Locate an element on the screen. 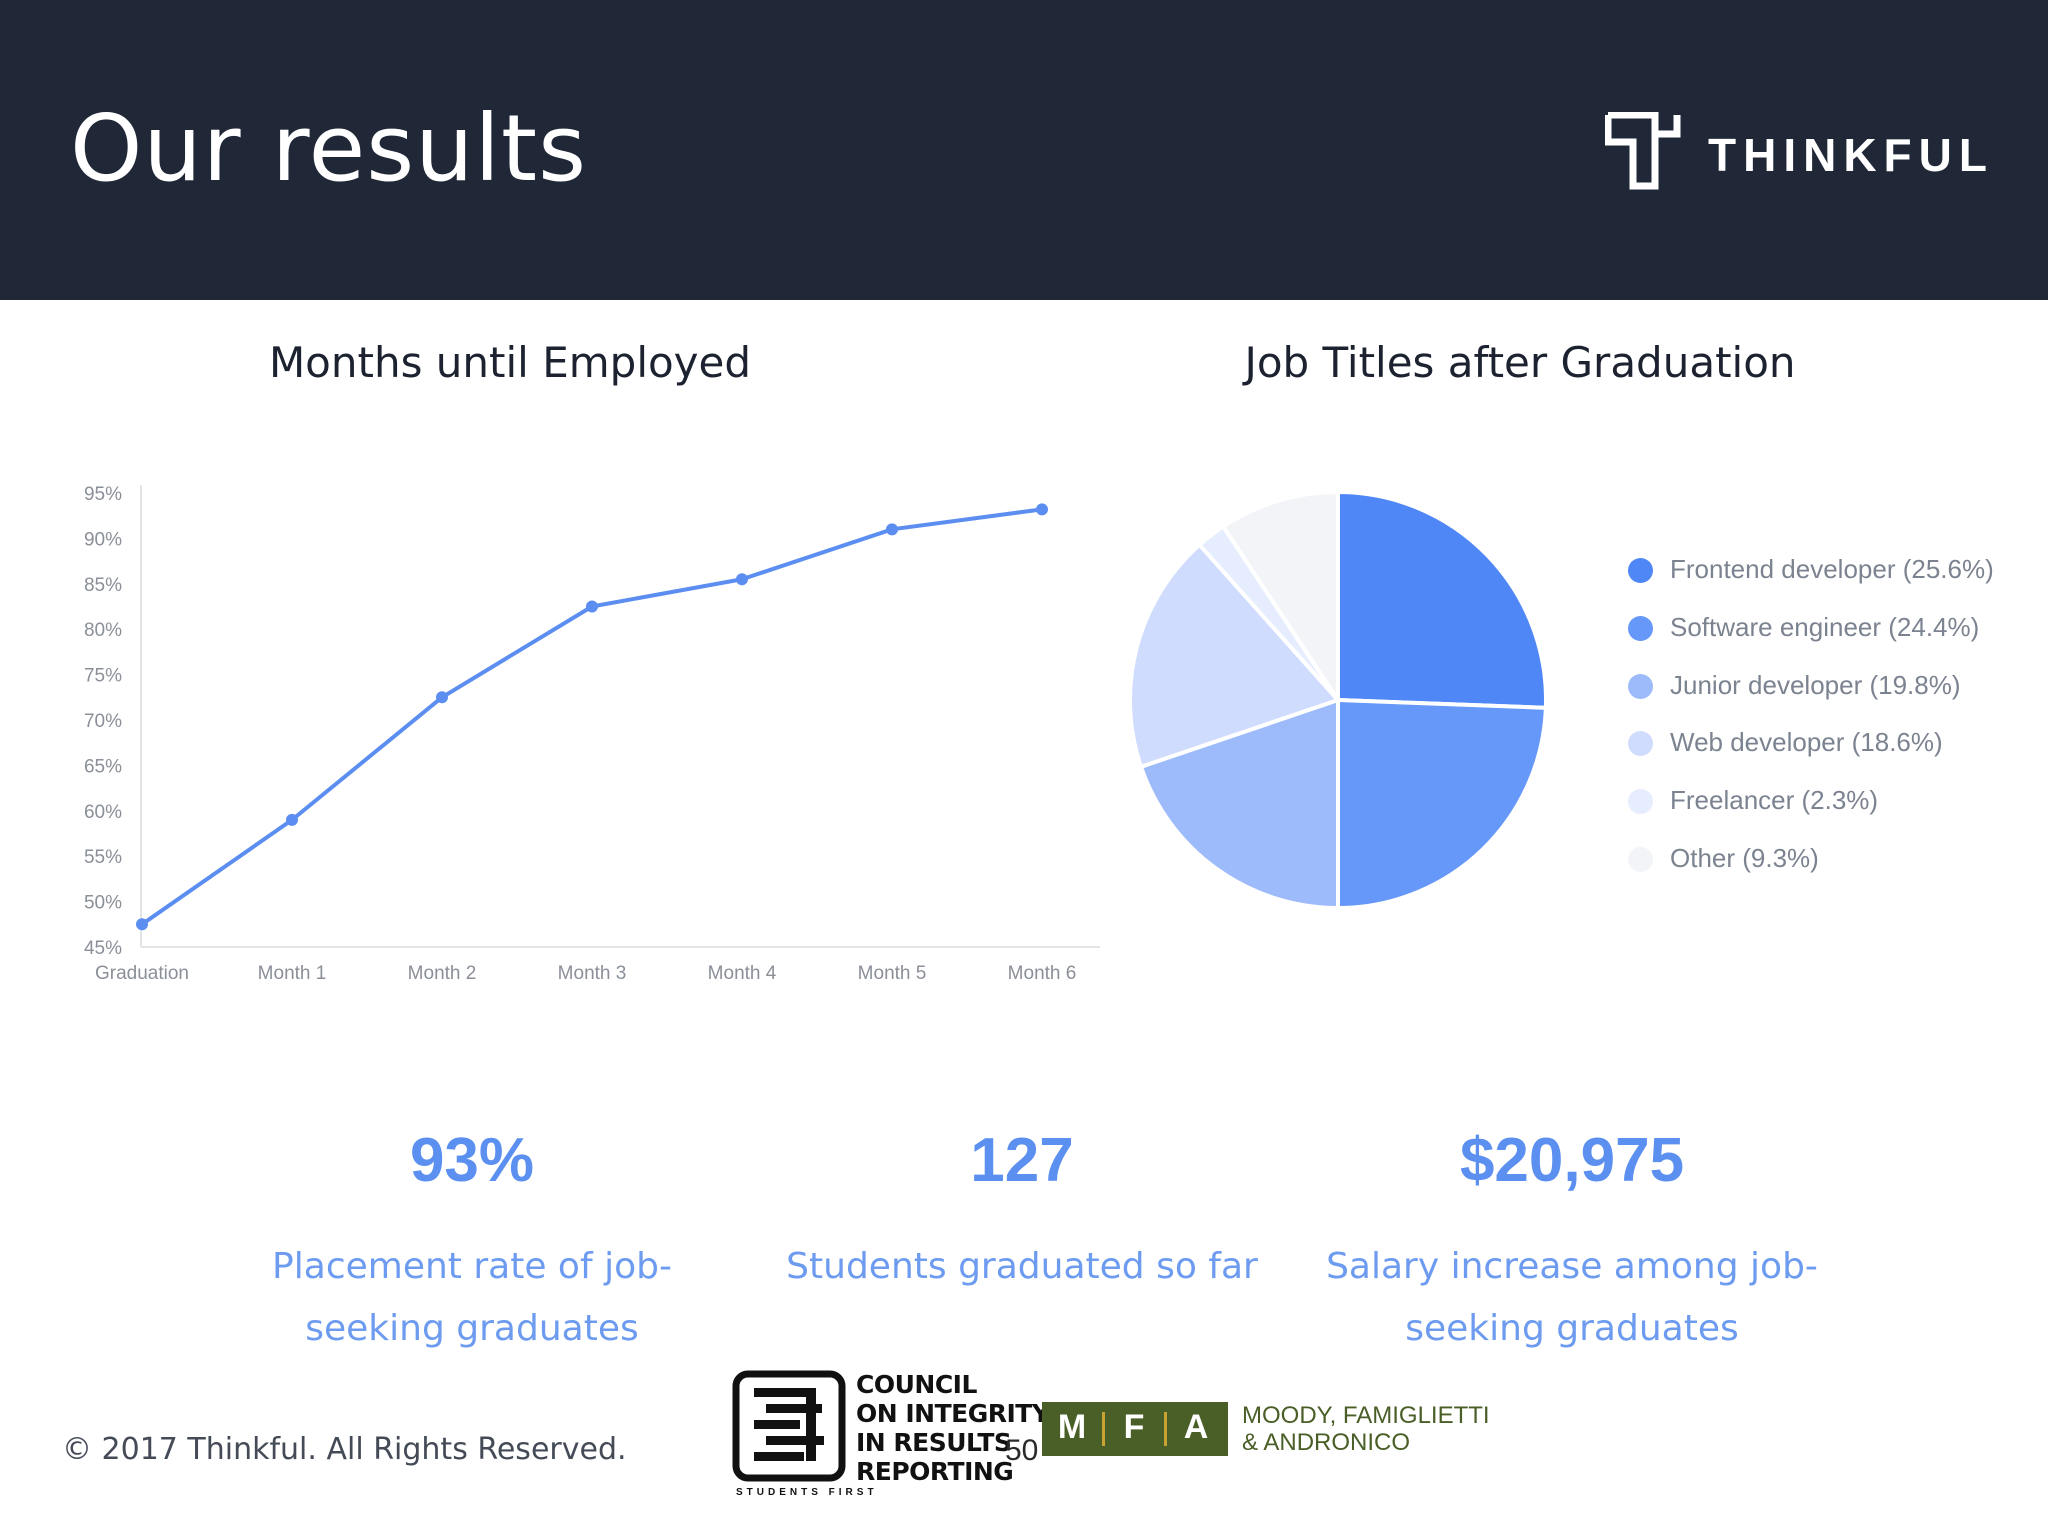 This screenshot has width=2048, height=1536. y-tick-label: 55% is located at coordinates (103, 857).